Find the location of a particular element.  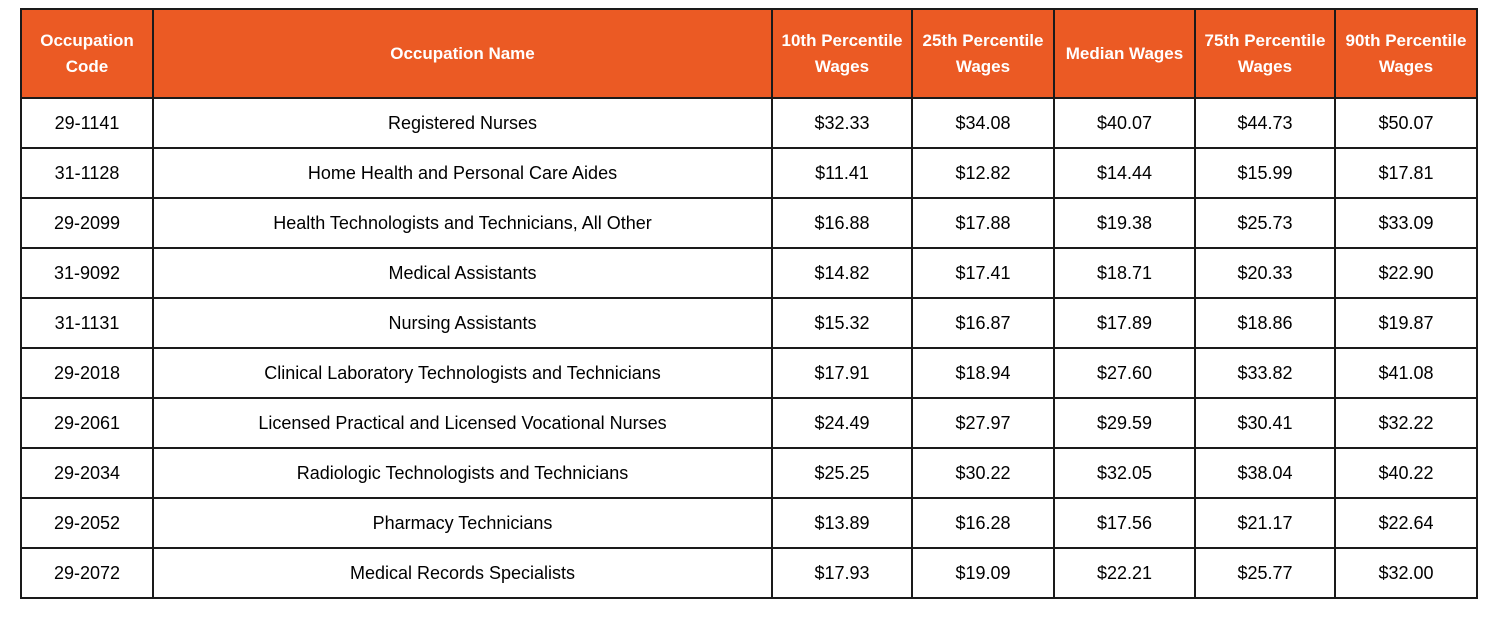

cell-median: $40.07 is located at coordinates (1124, 123).